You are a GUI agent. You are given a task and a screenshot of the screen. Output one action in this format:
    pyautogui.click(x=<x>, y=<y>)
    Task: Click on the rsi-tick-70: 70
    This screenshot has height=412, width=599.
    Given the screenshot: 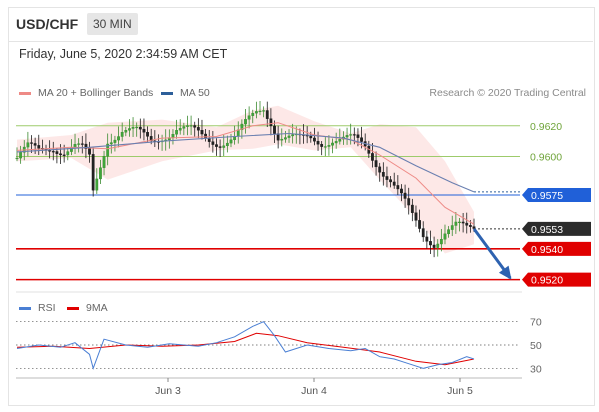 What is the action you would take?
    pyautogui.click(x=536, y=323)
    